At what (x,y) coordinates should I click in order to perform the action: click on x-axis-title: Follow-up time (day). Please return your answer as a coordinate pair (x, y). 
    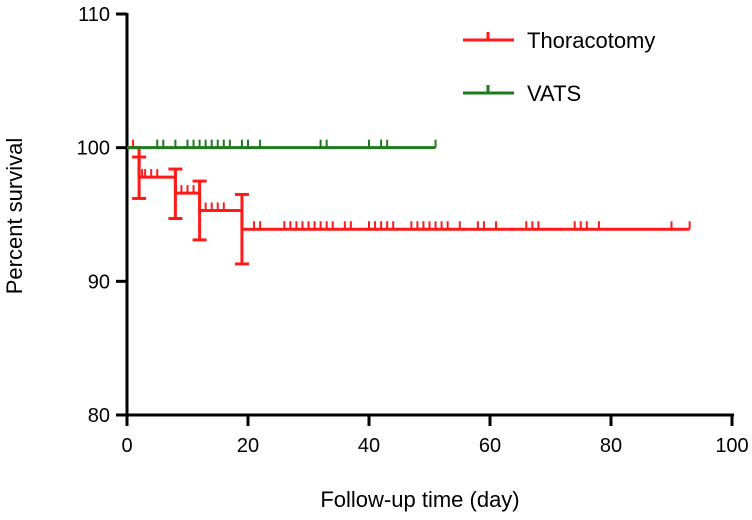
    Looking at the image, I should click on (419, 499).